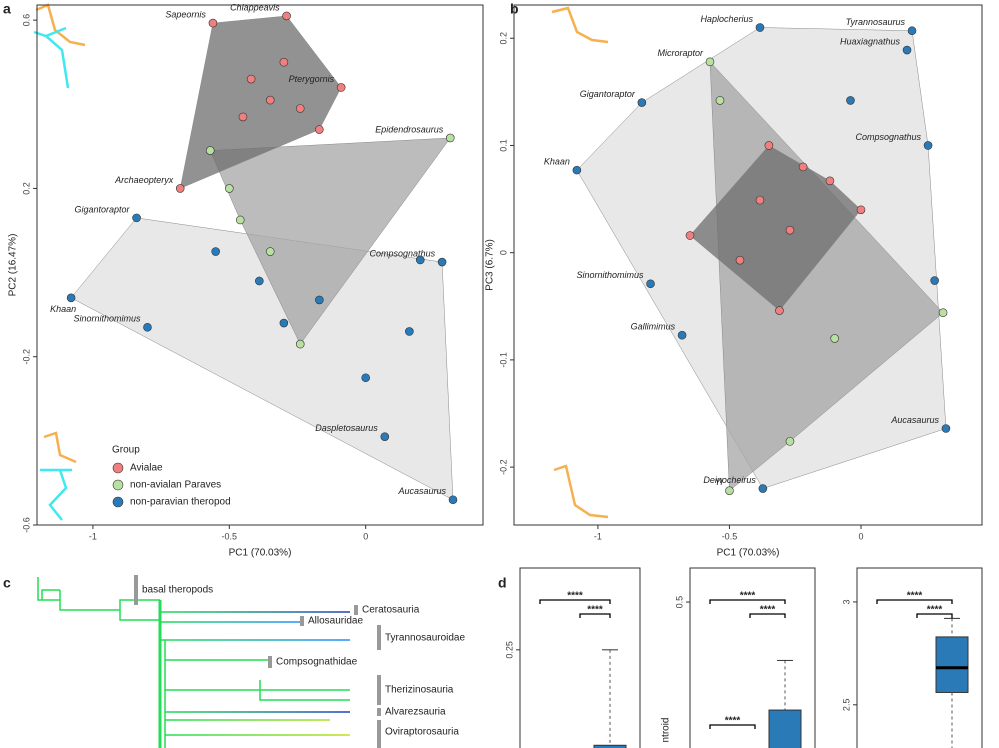  Describe the element at coordinates (679, 602) in the screenshot. I see `y-tick-label: 0.5` at that location.